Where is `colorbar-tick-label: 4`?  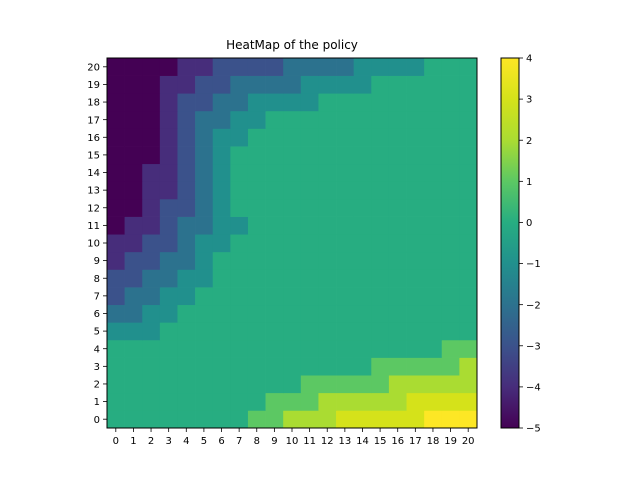 colorbar-tick-label: 4 is located at coordinates (529, 59).